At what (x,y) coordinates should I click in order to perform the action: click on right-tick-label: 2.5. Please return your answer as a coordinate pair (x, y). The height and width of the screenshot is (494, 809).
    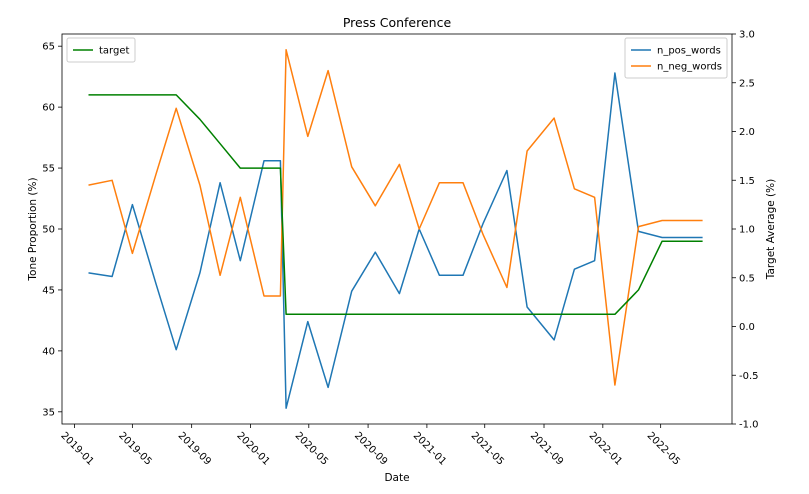
    Looking at the image, I should click on (747, 83).